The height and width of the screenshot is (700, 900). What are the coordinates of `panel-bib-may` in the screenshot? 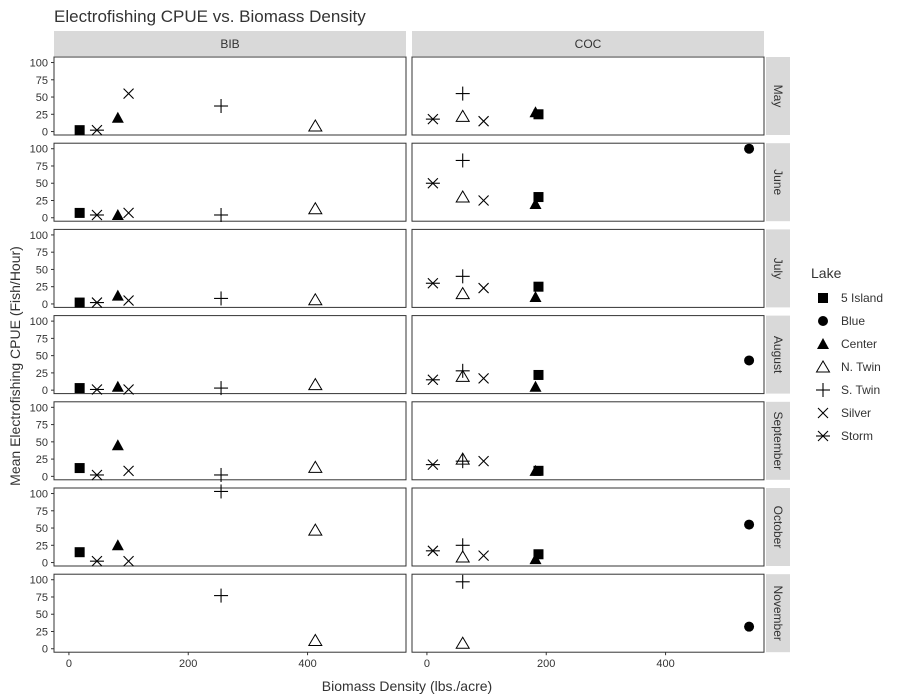 It's located at (230, 96).